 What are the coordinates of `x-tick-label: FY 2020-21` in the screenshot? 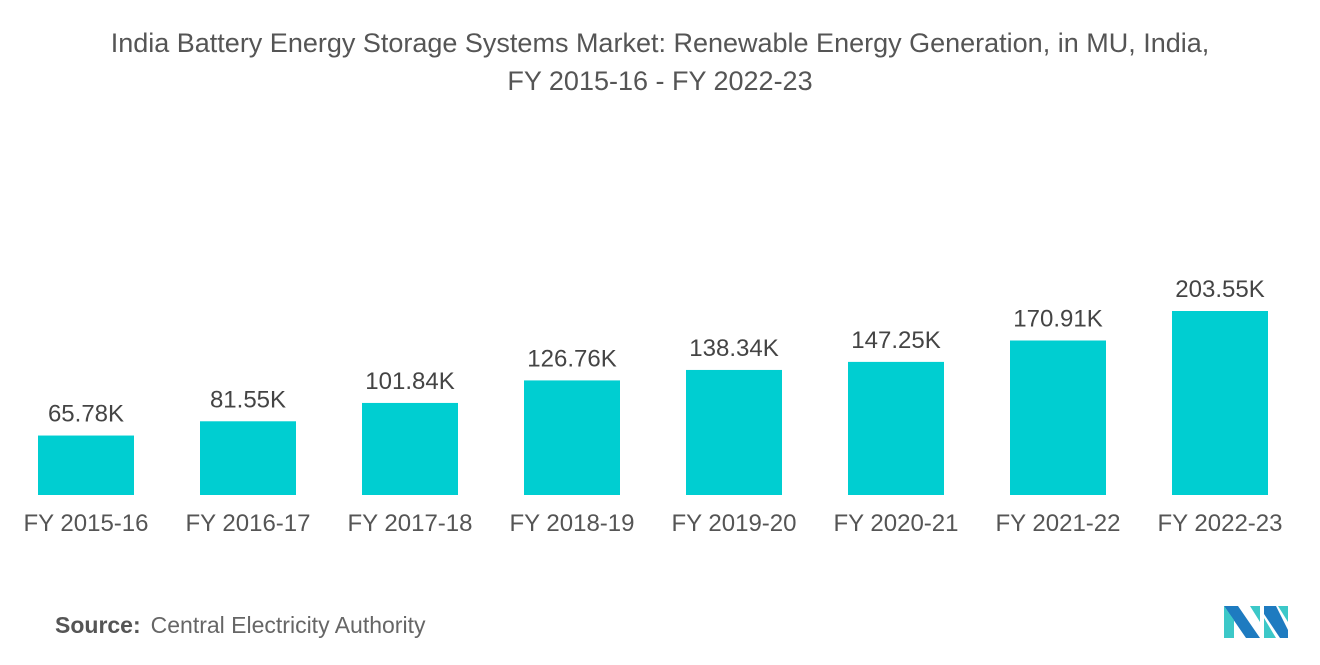 It's located at (896, 523).